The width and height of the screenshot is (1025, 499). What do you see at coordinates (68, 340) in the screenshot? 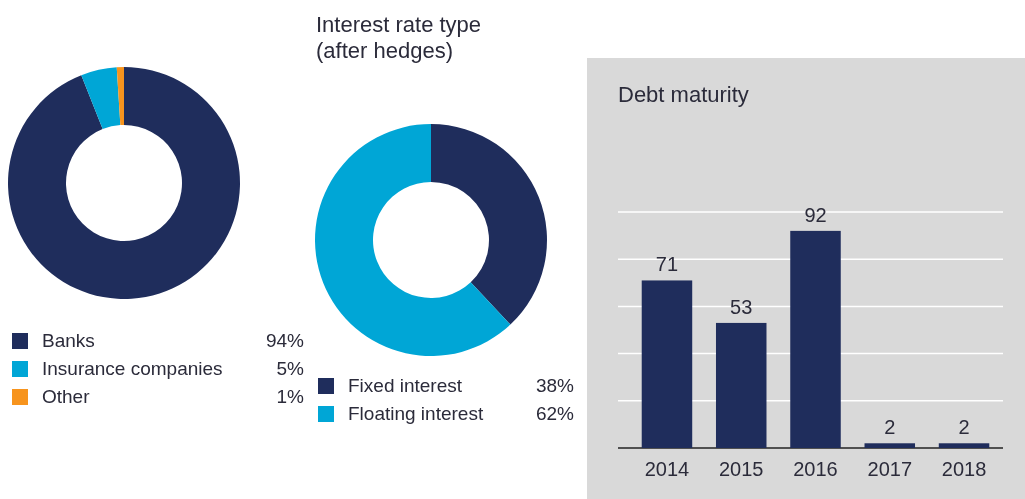
I see `legend-label: Banks` at bounding box center [68, 340].